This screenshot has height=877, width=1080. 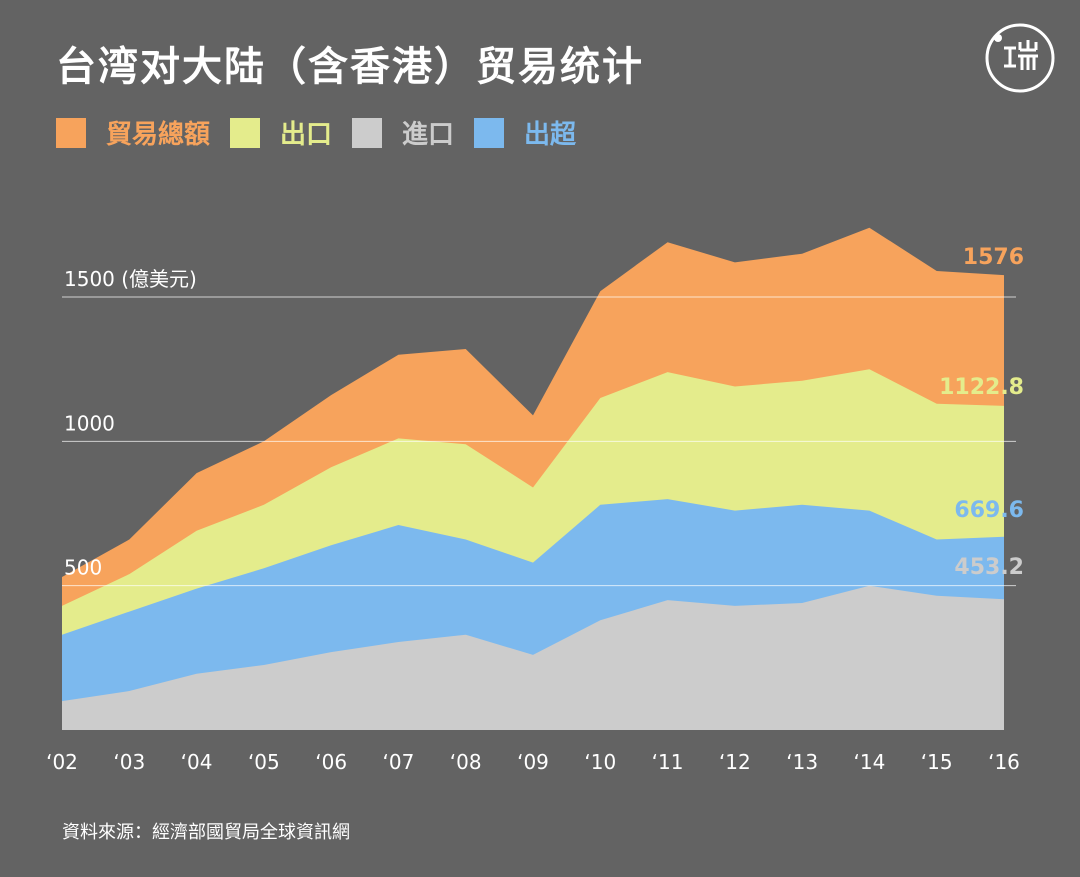 What do you see at coordinates (937, 762) in the screenshot?
I see `x-tick-label: ‘15` at bounding box center [937, 762].